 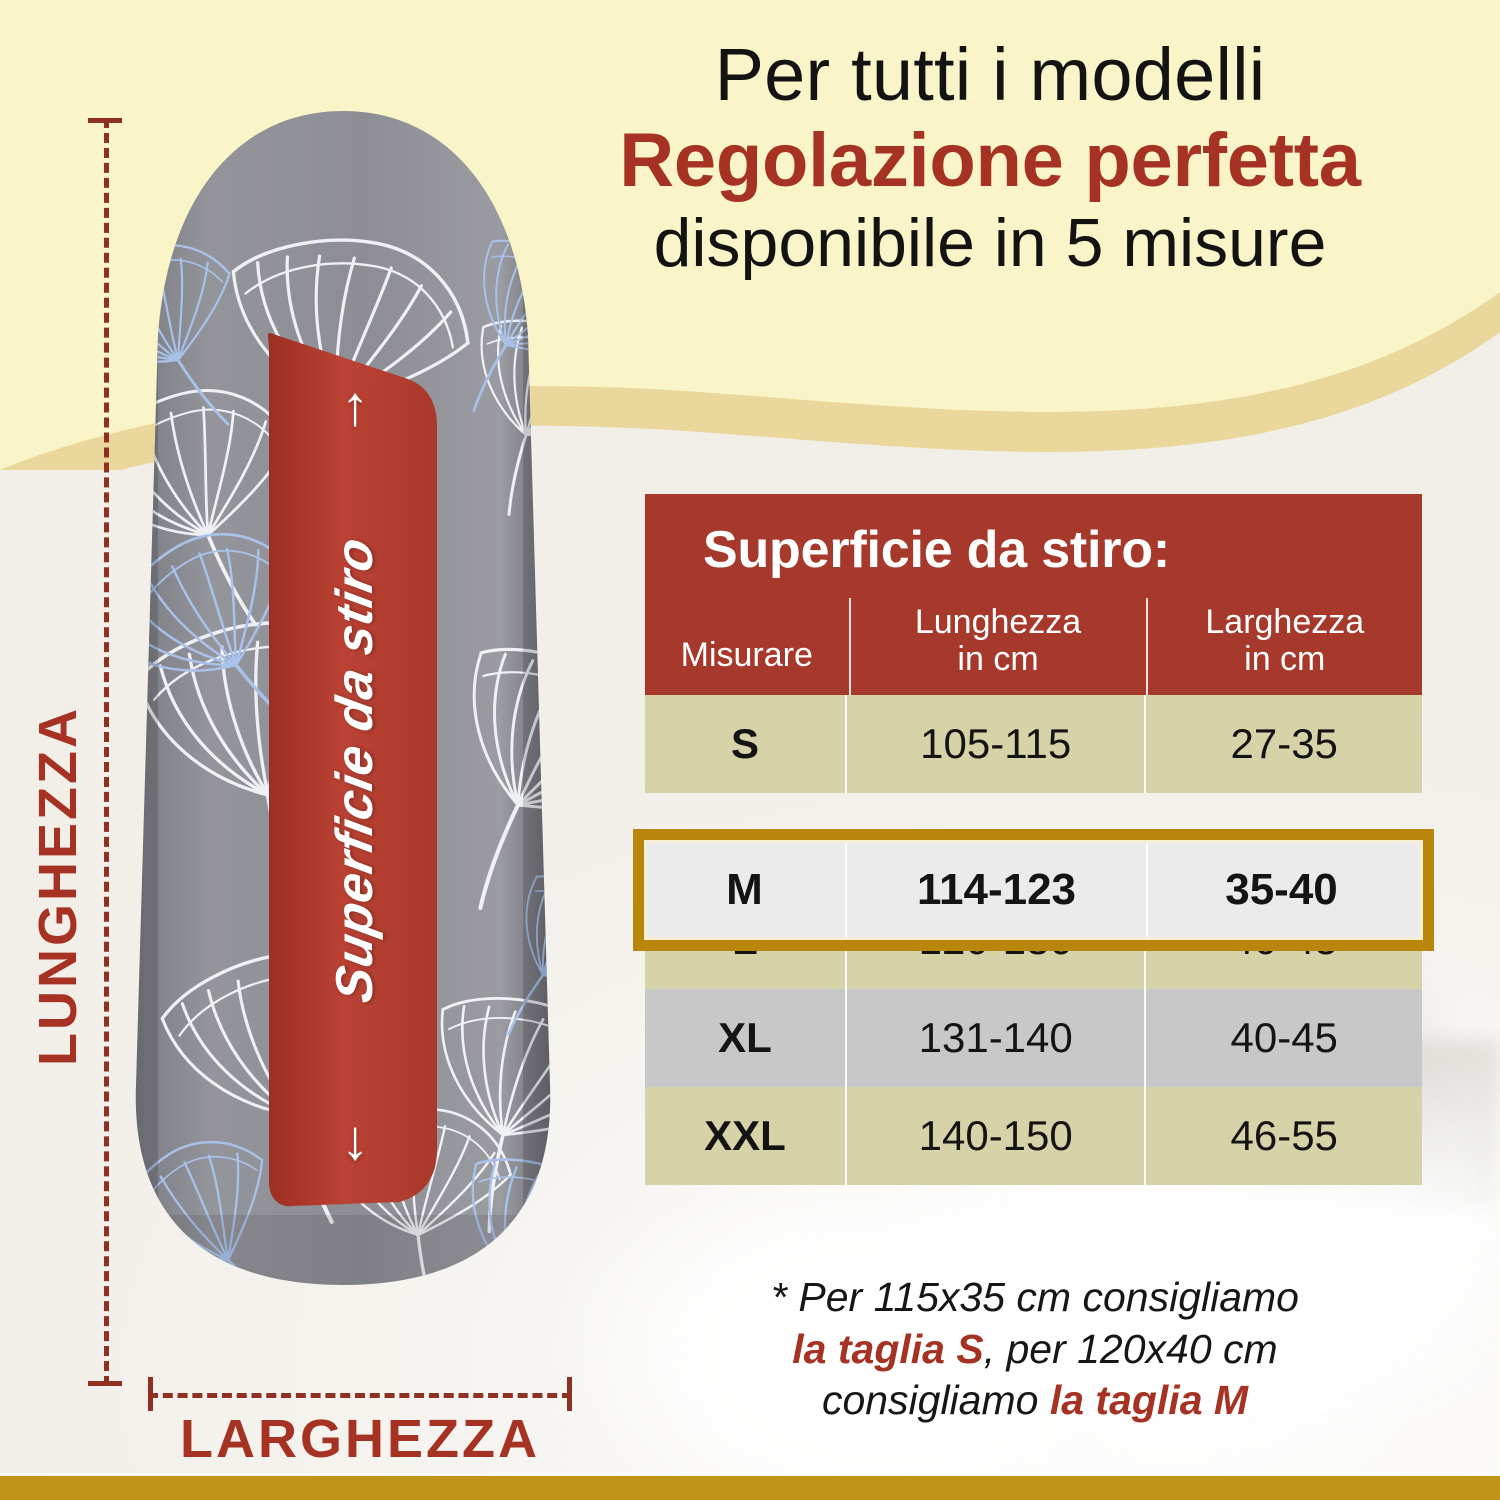 I want to click on length-label: LUNGHEZZA, so click(x=58, y=886).